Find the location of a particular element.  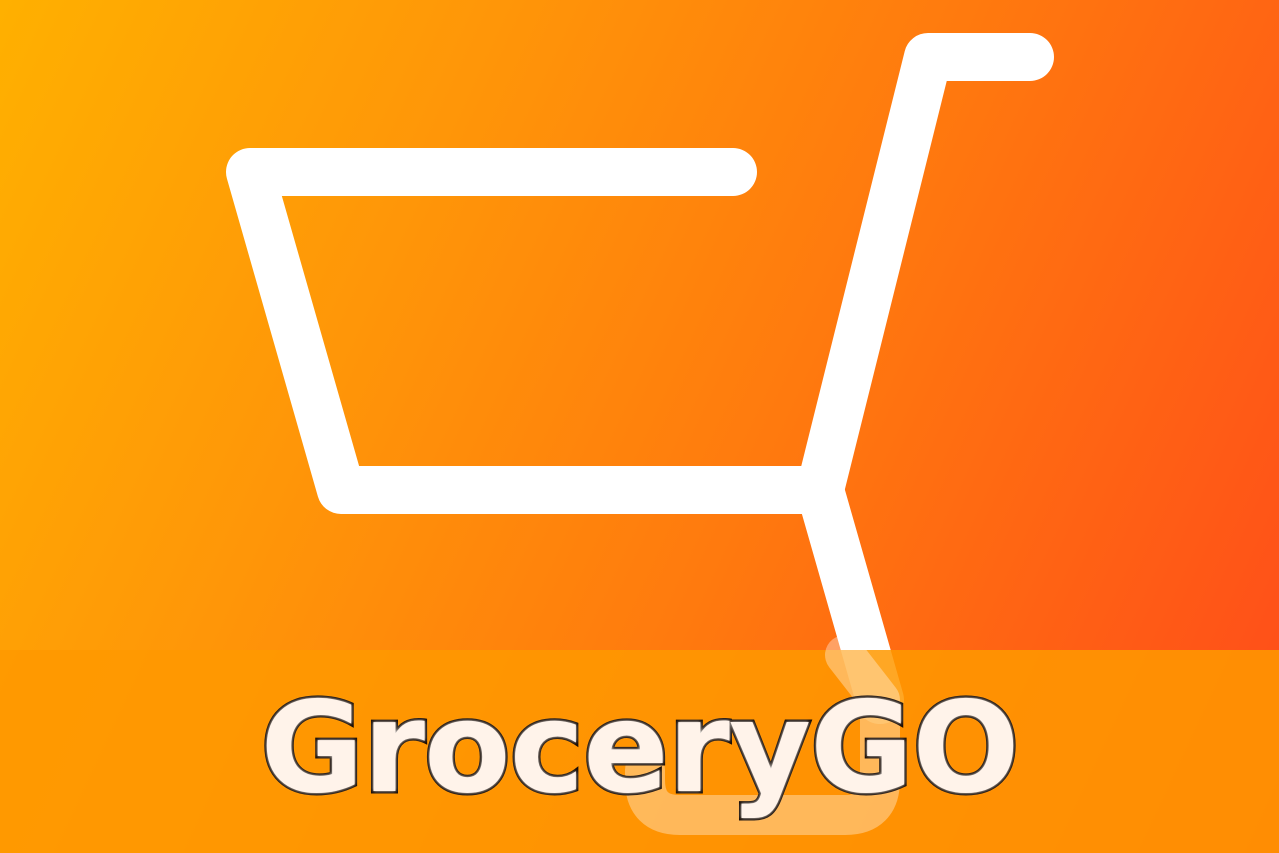

brand-name: GroceryGO is located at coordinates (640, 747).